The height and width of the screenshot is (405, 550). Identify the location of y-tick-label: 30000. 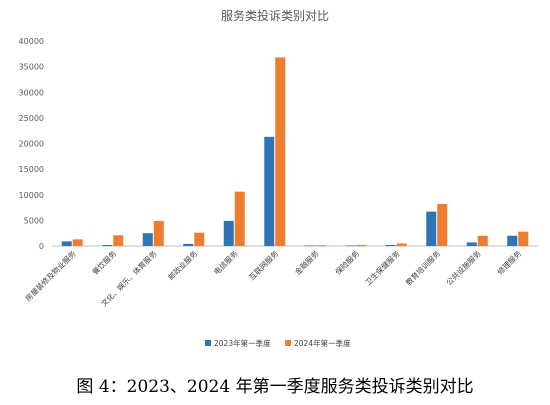
(31, 92).